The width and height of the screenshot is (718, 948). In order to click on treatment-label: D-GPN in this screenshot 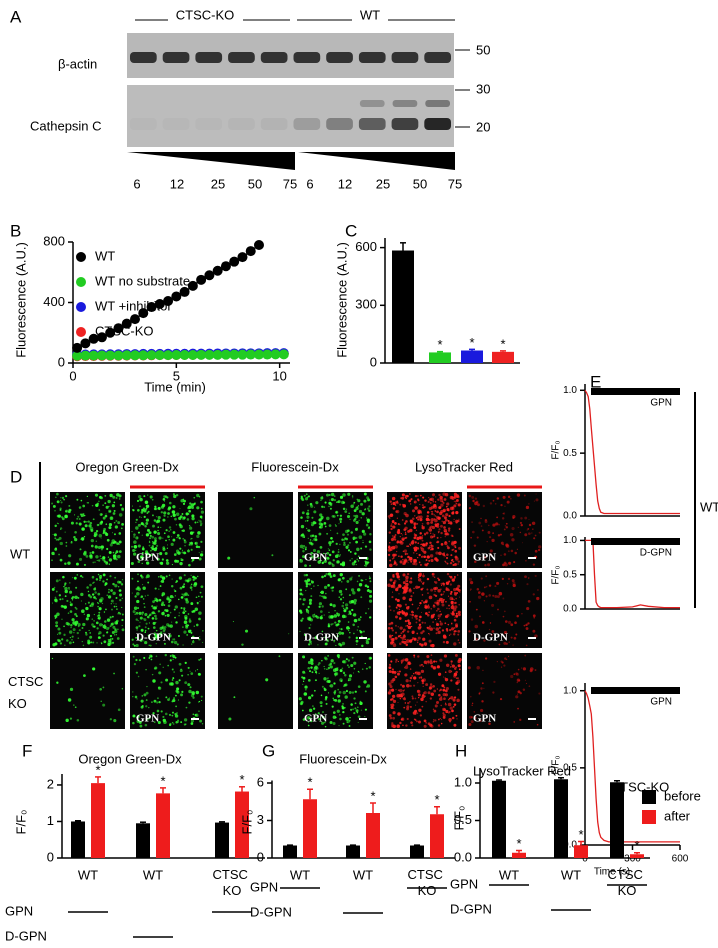, I will do `click(656, 553)`.